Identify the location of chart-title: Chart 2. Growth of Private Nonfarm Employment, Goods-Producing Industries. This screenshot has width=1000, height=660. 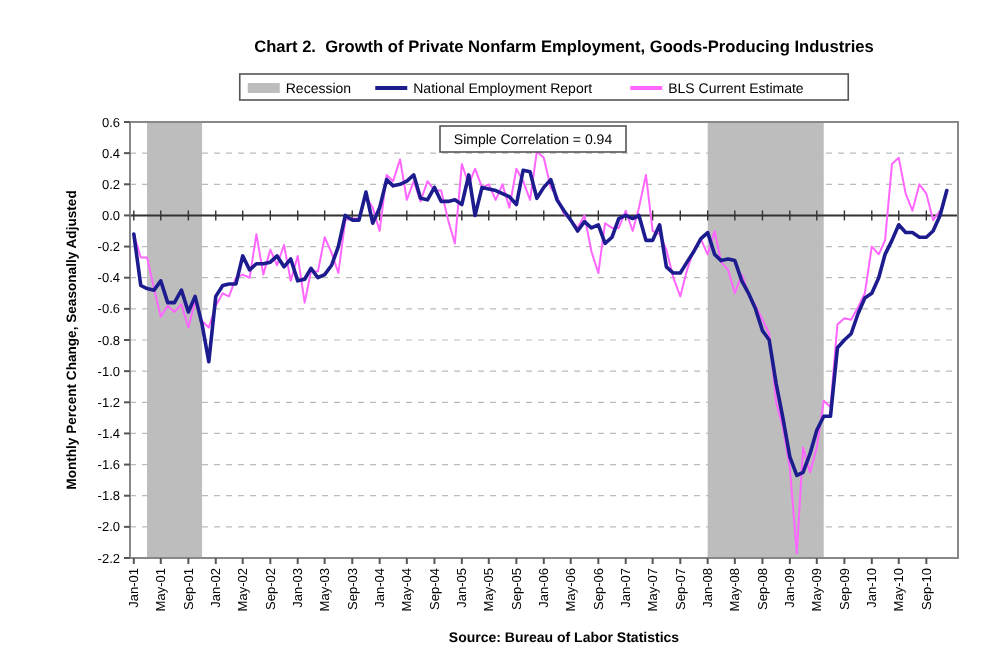
(564, 46).